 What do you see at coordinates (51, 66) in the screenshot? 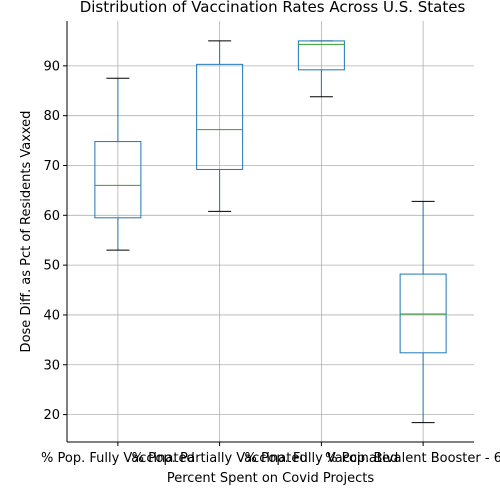
I see `y-tick-label: 90` at bounding box center [51, 66].